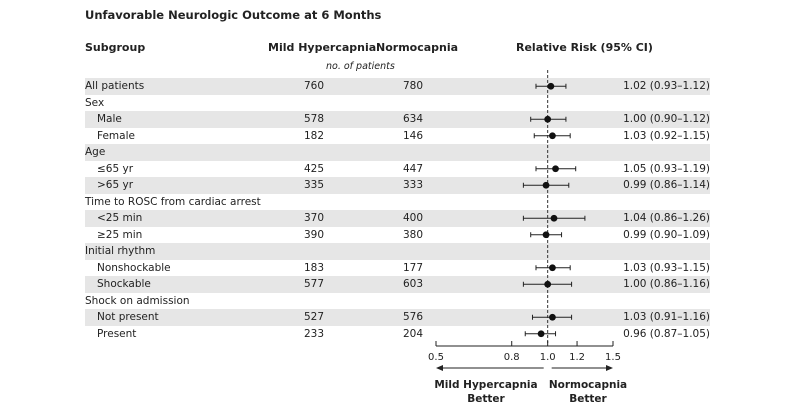  Describe the element at coordinates (584, 47) in the screenshot. I see `relative-risk-header: Relative Risk (95% CI)` at that location.